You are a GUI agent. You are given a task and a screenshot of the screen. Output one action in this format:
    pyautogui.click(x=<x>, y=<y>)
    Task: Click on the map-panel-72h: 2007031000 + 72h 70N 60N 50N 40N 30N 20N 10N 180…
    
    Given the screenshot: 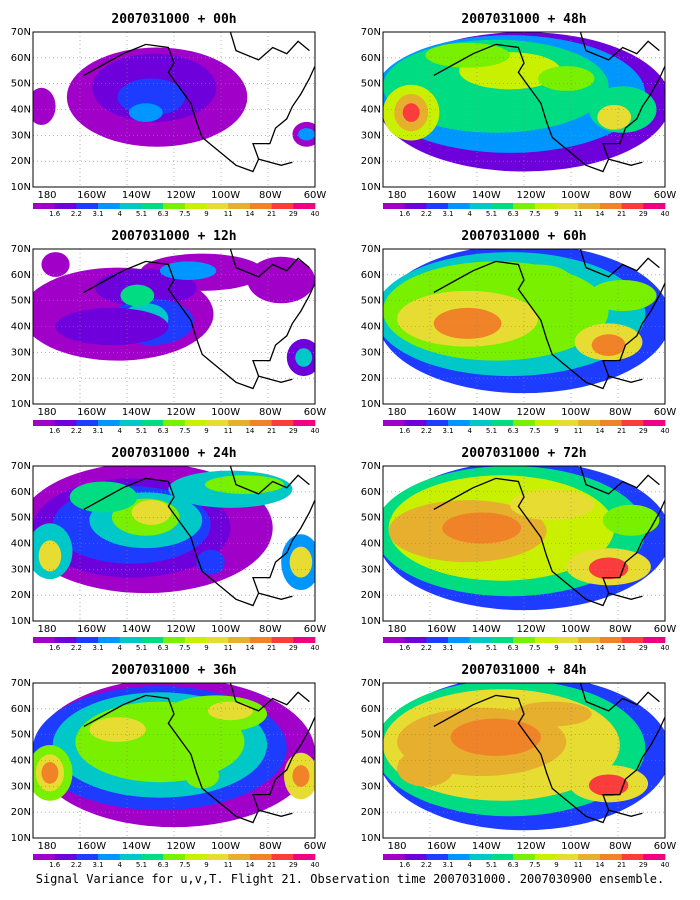 What is the action you would take?
    pyautogui.click(x=519, y=549)
    